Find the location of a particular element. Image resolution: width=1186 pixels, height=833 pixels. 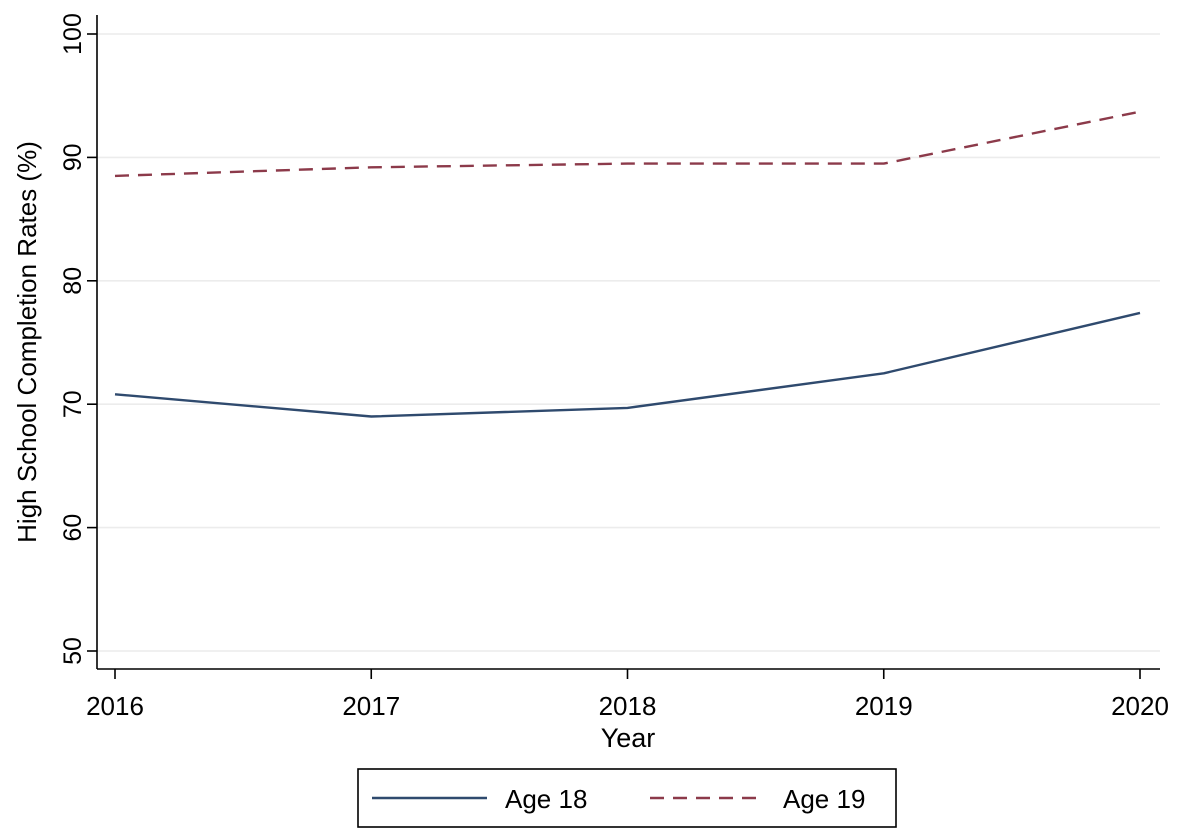

y-tick-label: 70 is located at coordinates (73, 404).